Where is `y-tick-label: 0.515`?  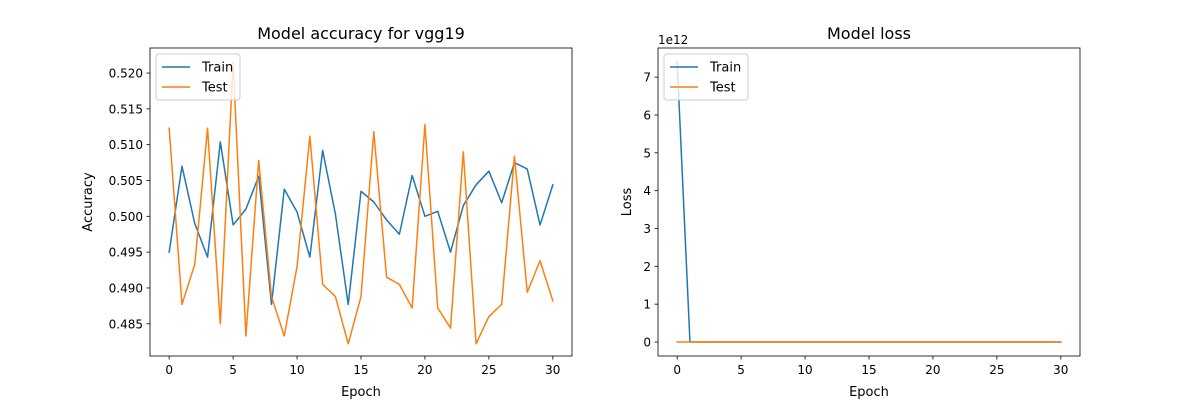 y-tick-label: 0.515 is located at coordinates (126, 109).